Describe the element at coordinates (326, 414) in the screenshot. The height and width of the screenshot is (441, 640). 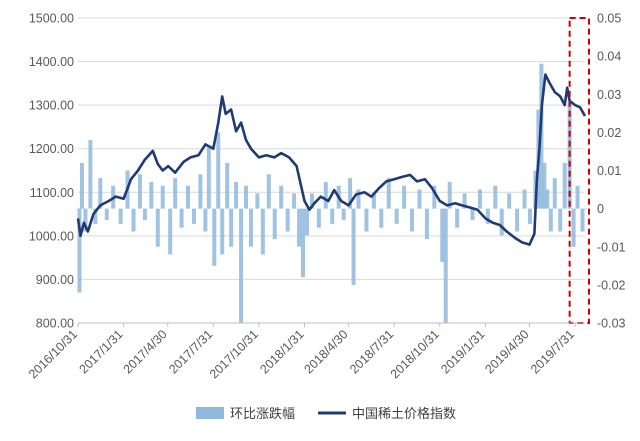
I see `legend: 环比涨跌幅 中国稀土价格指数` at that location.